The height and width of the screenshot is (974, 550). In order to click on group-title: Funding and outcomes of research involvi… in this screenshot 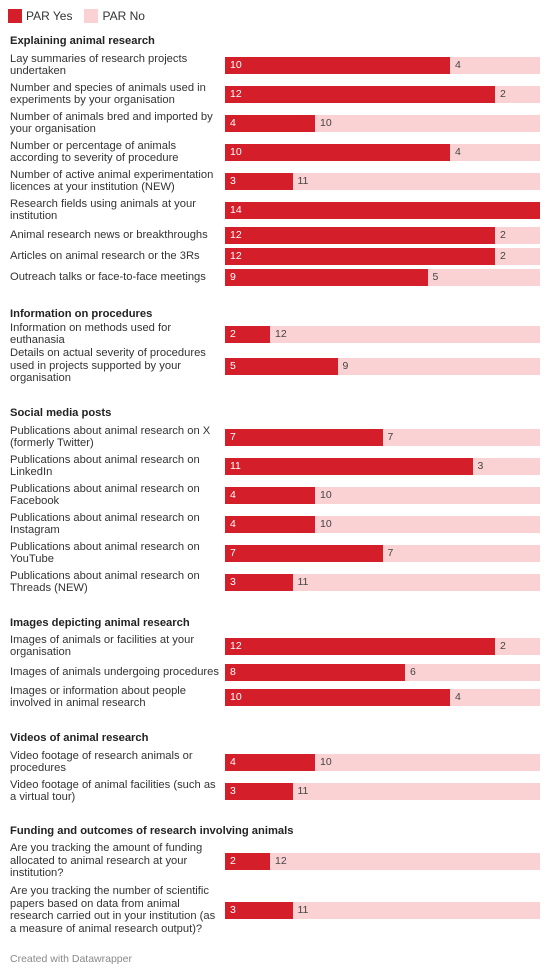, I will do `click(152, 831)`.